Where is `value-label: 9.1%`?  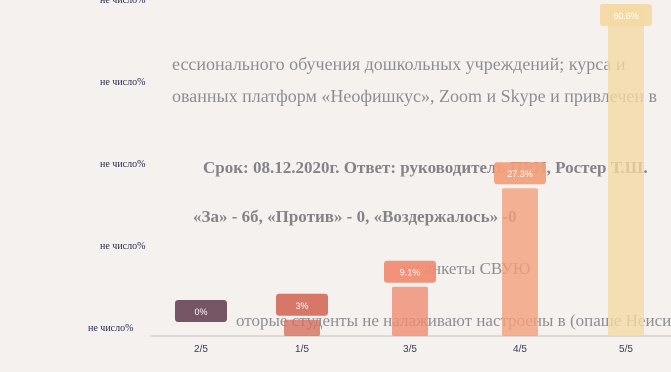 value-label: 9.1% is located at coordinates (410, 273).